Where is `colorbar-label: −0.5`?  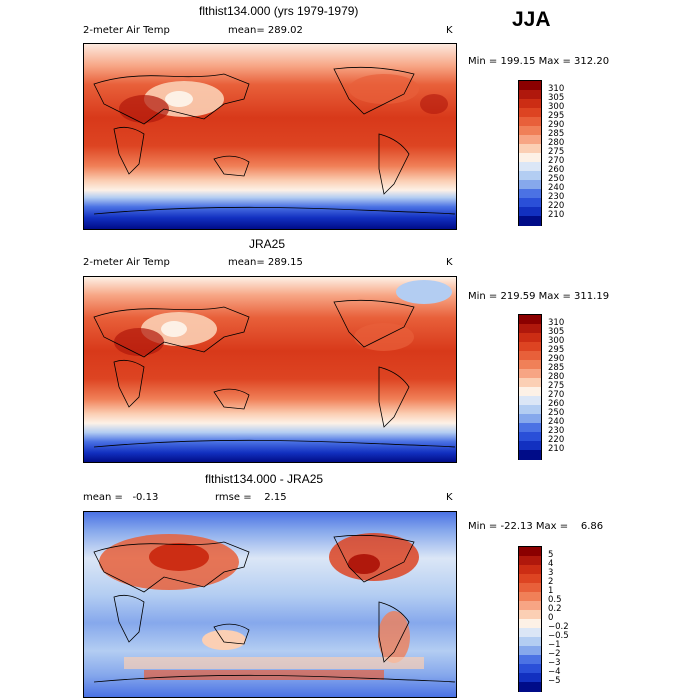
colorbar-label: −0.5 is located at coordinates (558, 636).